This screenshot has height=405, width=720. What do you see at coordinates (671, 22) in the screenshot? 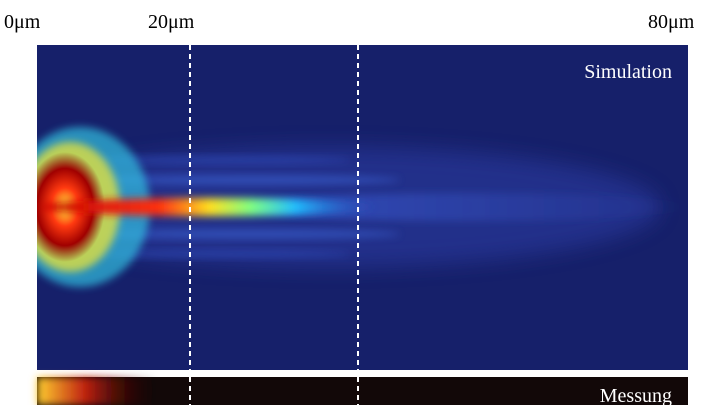
I see `scale-label: 80μm` at bounding box center [671, 22].